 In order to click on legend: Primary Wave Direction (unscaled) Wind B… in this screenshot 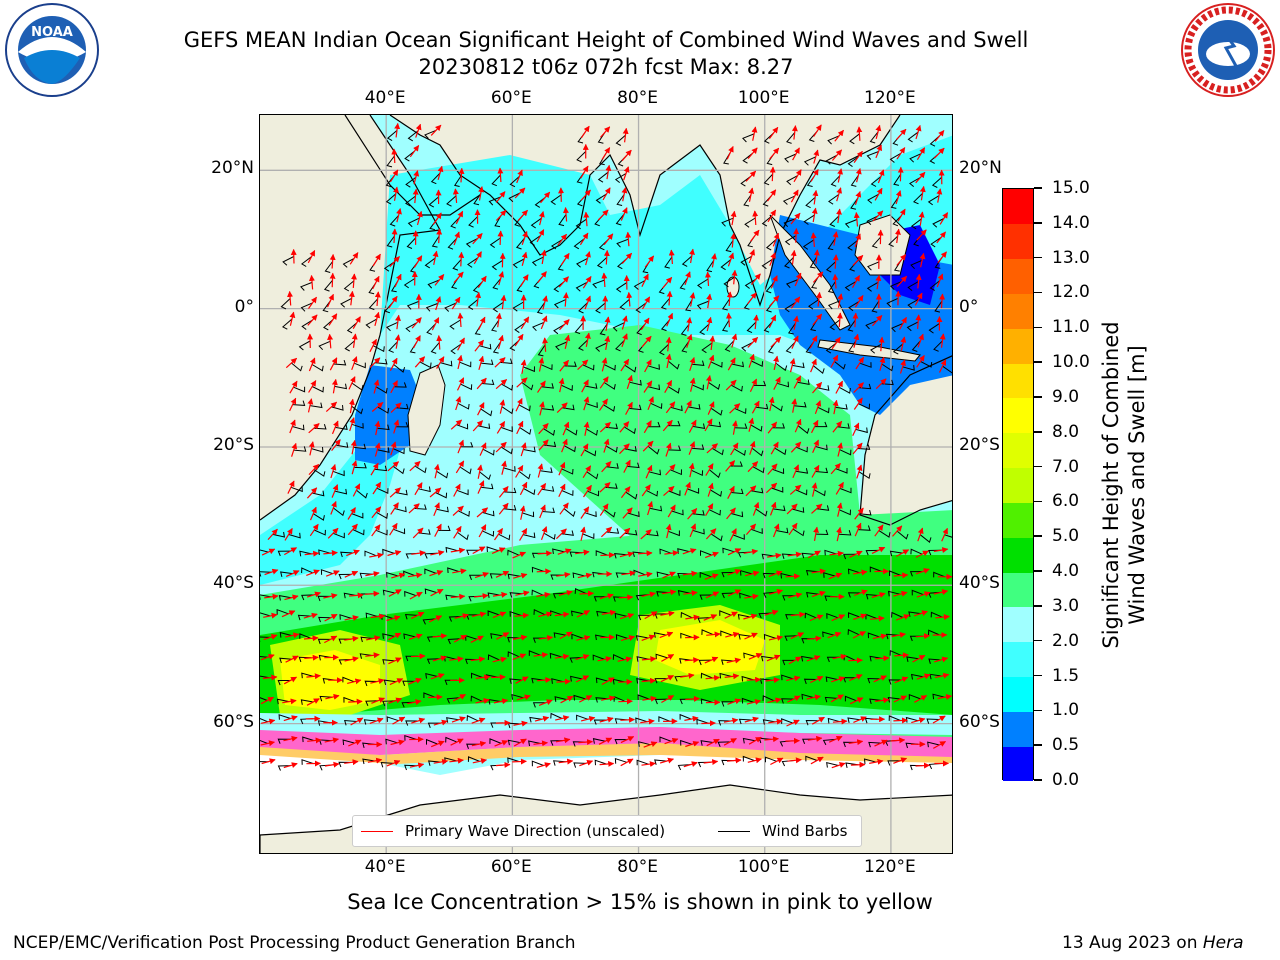, I will do `click(607, 831)`.